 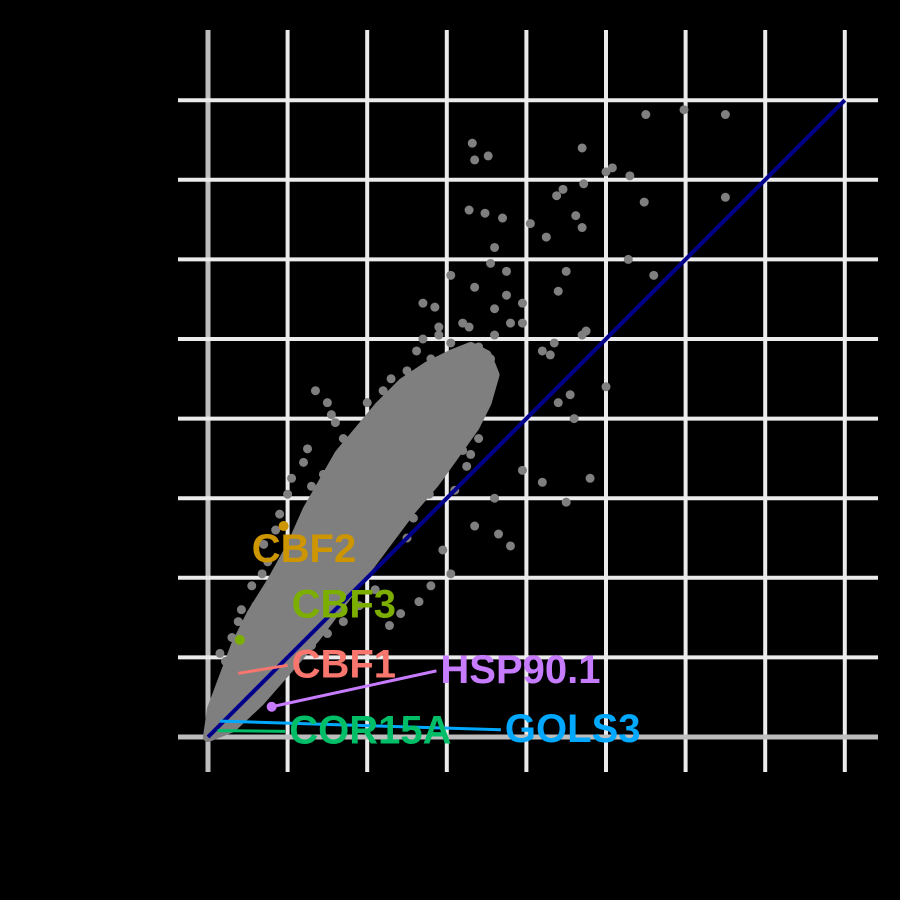 What do you see at coordinates (304, 549) in the screenshot?
I see `gene-label-cbf2: CBF2` at bounding box center [304, 549].